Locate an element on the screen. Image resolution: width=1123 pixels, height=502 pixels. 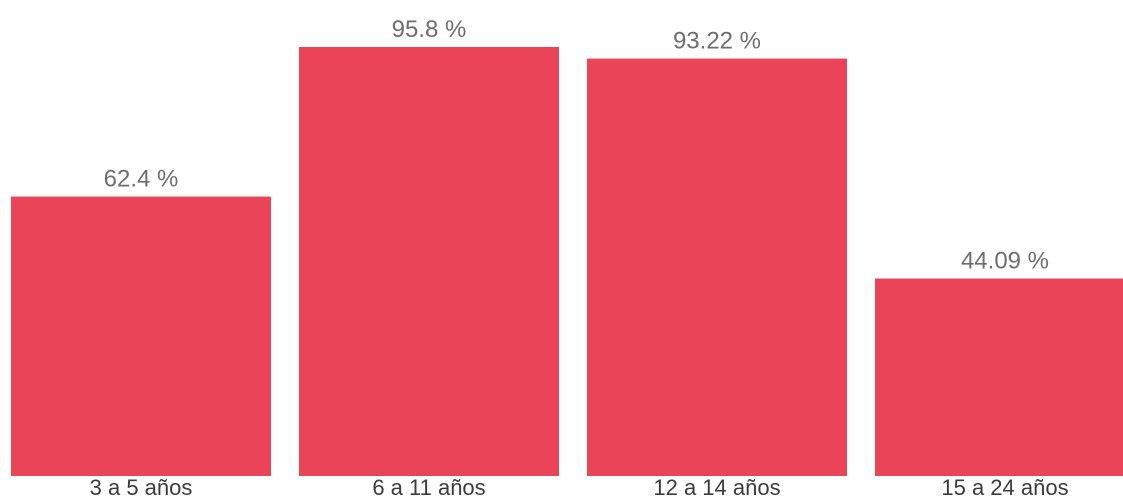
value-label-1: 95.8 % is located at coordinates (429, 29).